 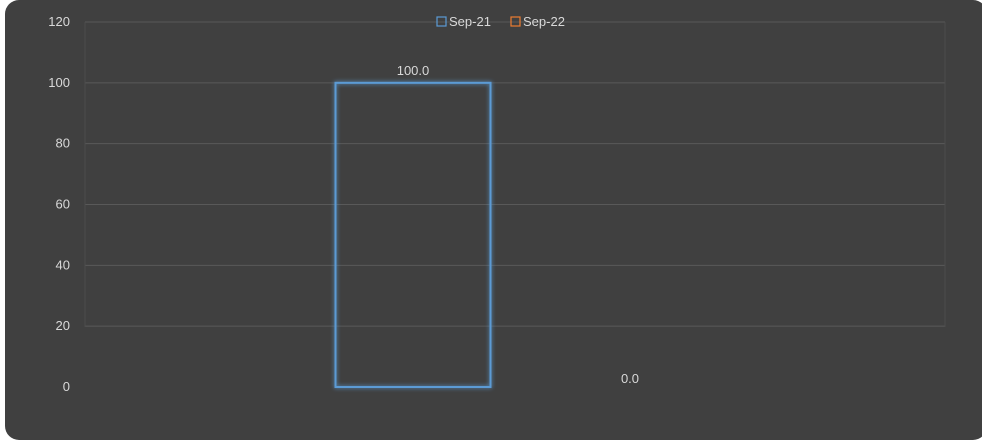 I want to click on y-tick-label: 80, so click(x=63, y=143).